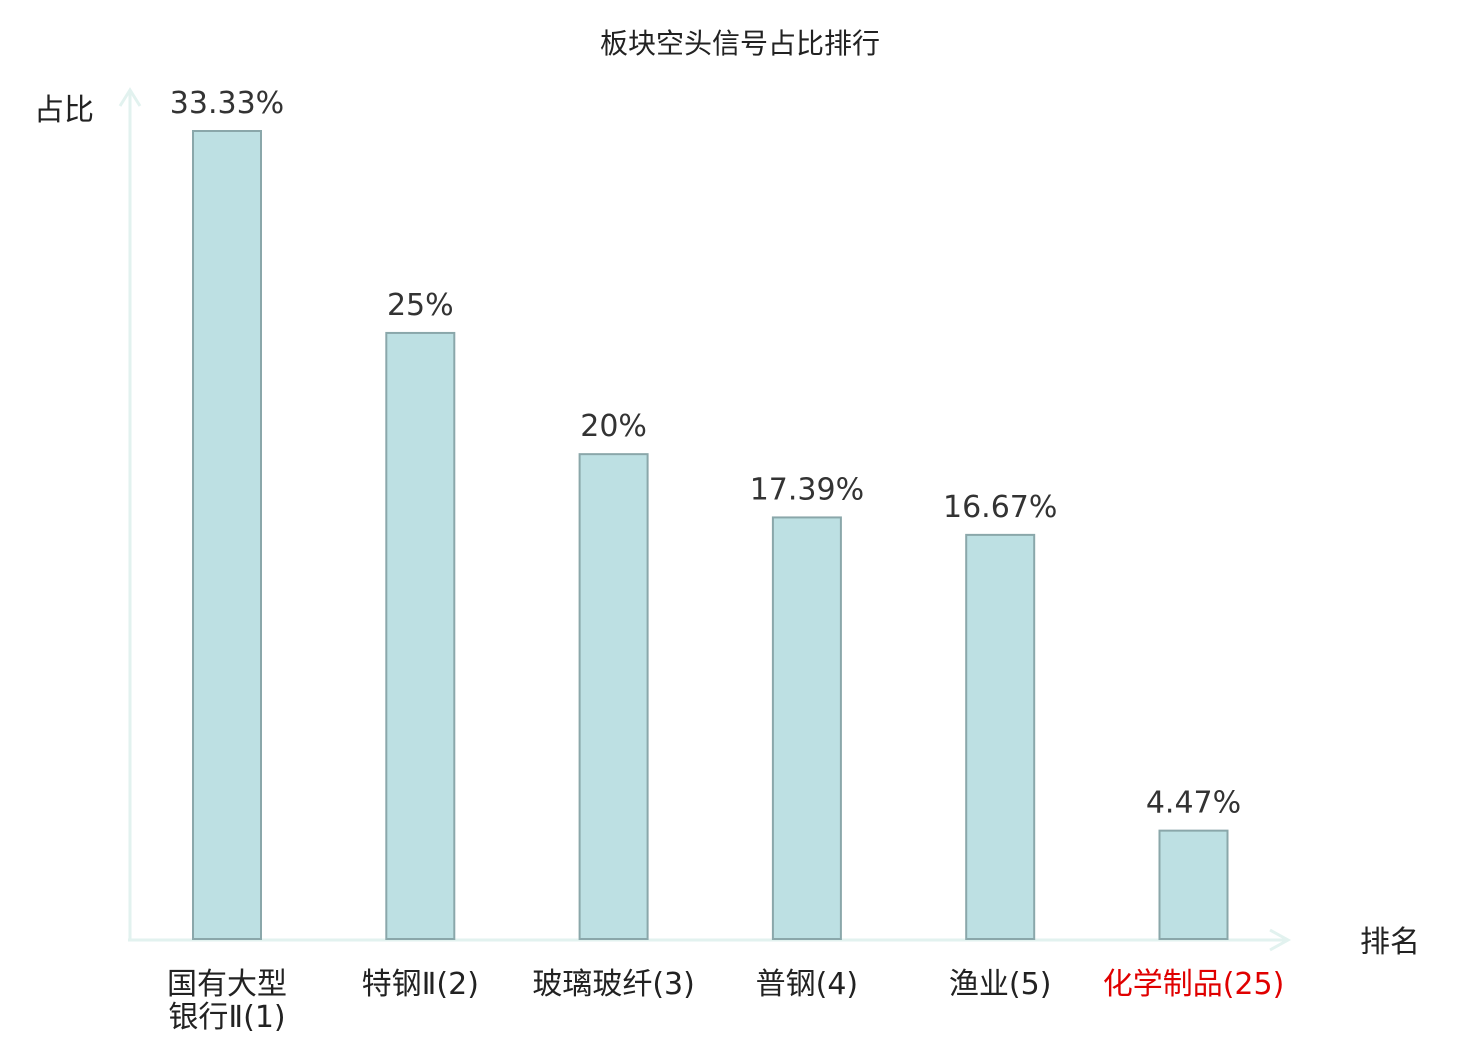 The height and width of the screenshot is (1040, 1480). What do you see at coordinates (420, 305) in the screenshot?
I see `value-label-2: 25%` at bounding box center [420, 305].